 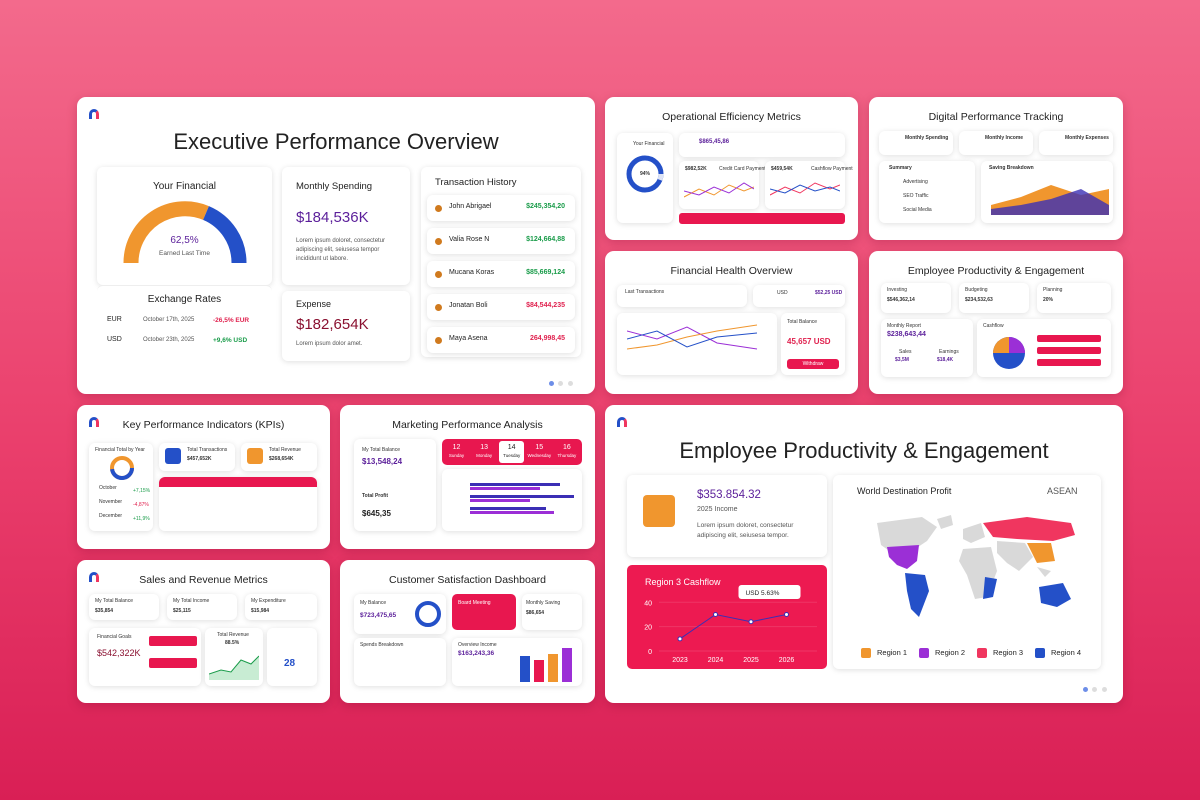 I want to click on rows: Advertising, so click(x=915, y=182).